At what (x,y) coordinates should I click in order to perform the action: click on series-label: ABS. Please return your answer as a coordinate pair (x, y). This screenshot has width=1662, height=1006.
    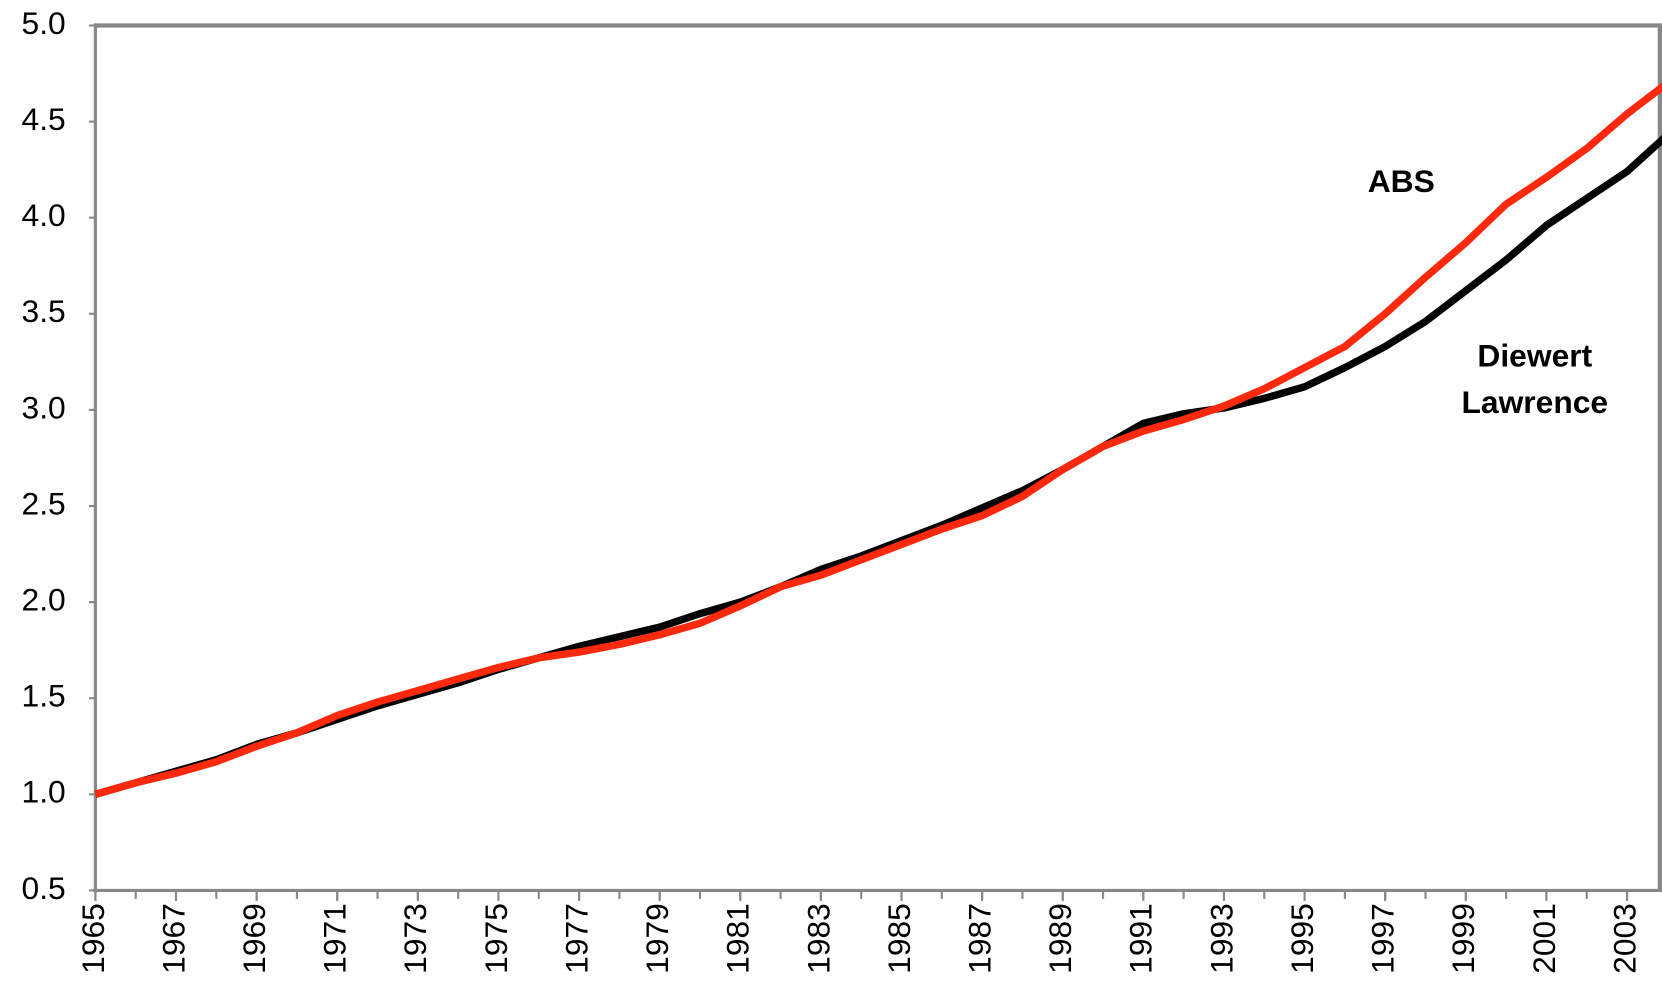
    Looking at the image, I should click on (1401, 181).